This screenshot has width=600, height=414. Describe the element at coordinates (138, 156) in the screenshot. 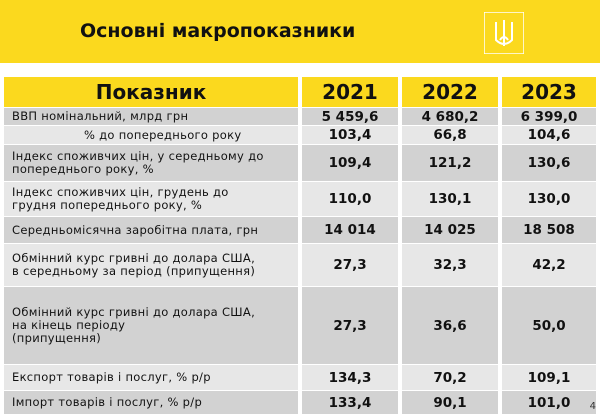

I see `label-line: Індекс споживчих цін, у середньому до` at that location.